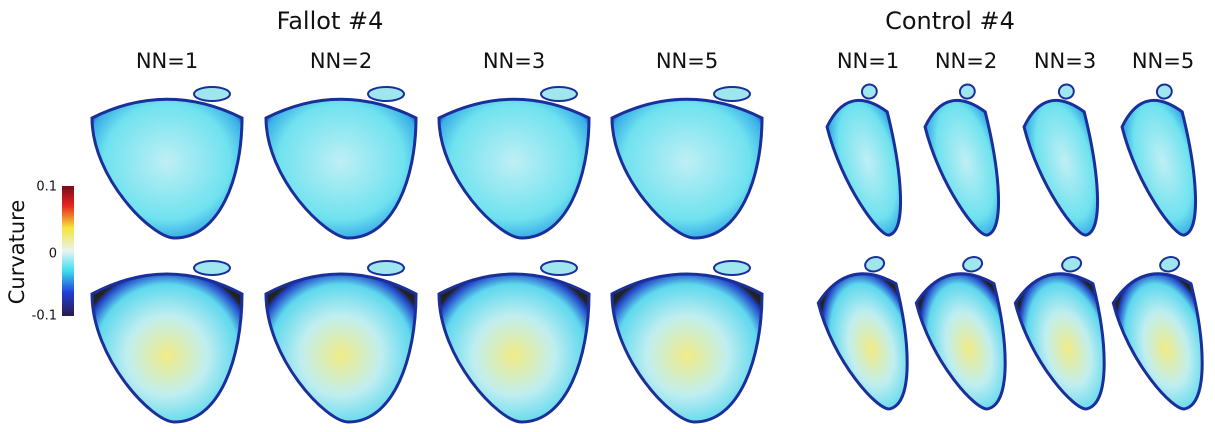  Describe the element at coordinates (44, 316) in the screenshot. I see `colorbar-tick: -0.1` at that location.